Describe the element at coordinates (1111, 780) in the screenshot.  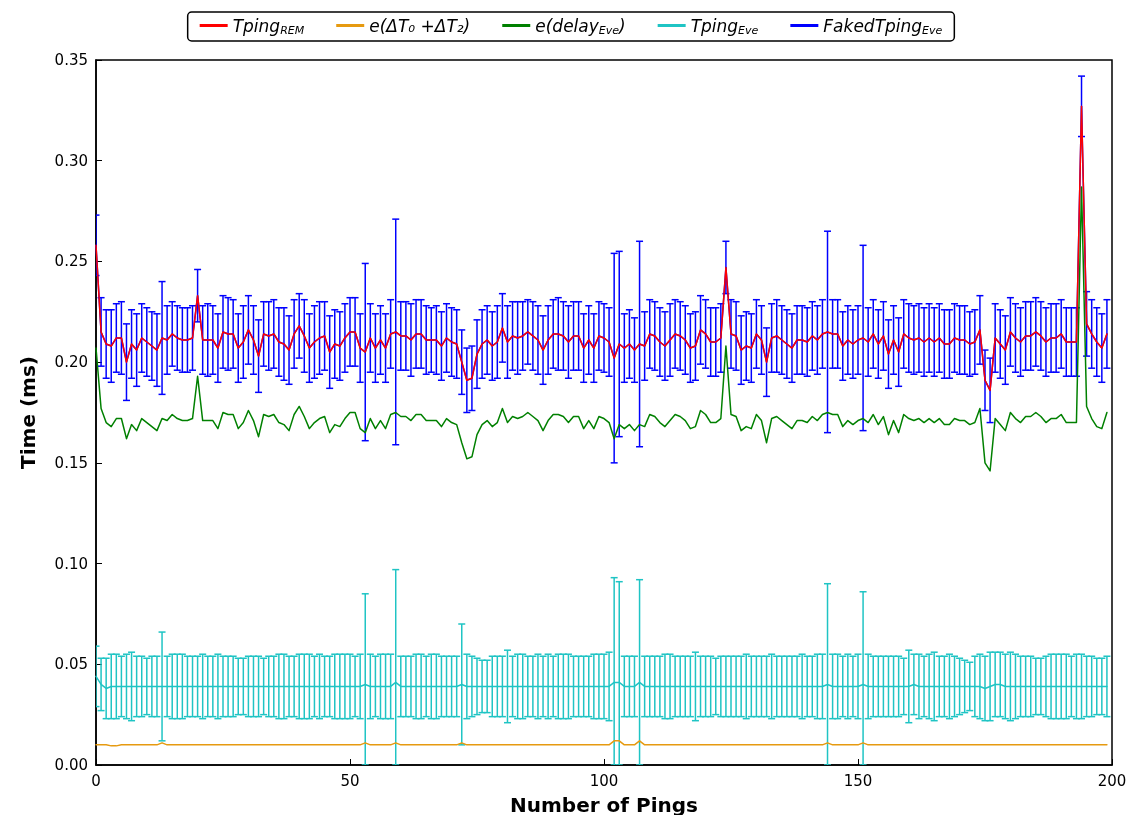
I see `x-tick-label: 200` at that location.